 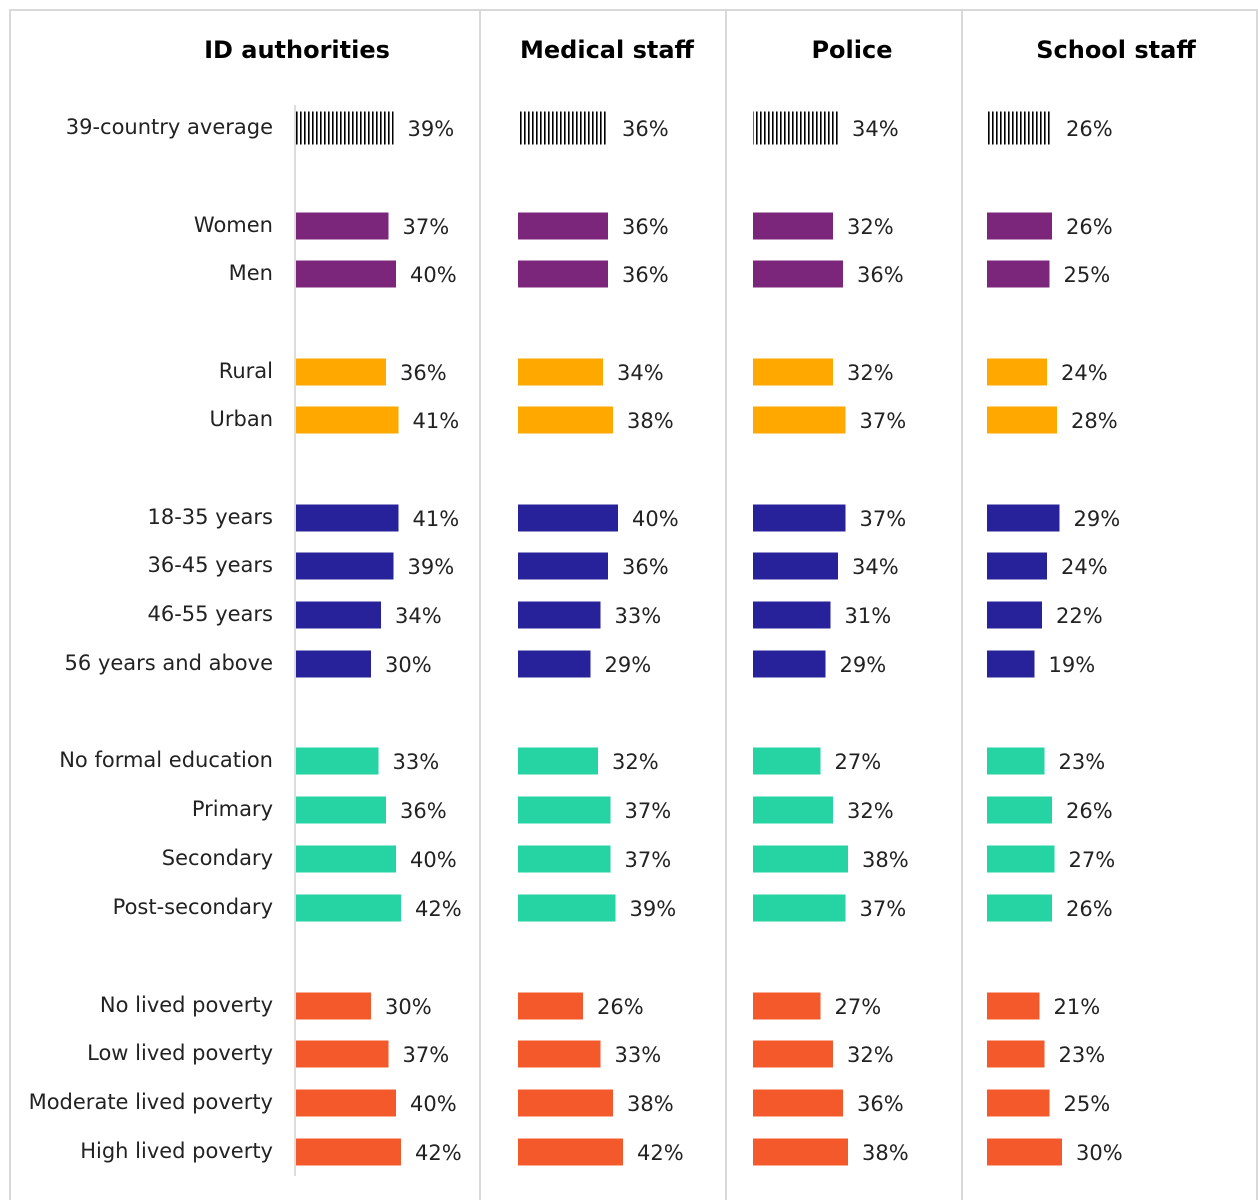 What do you see at coordinates (180, 1053) in the screenshot?
I see `category-label-box: Low lived poverty` at bounding box center [180, 1053].